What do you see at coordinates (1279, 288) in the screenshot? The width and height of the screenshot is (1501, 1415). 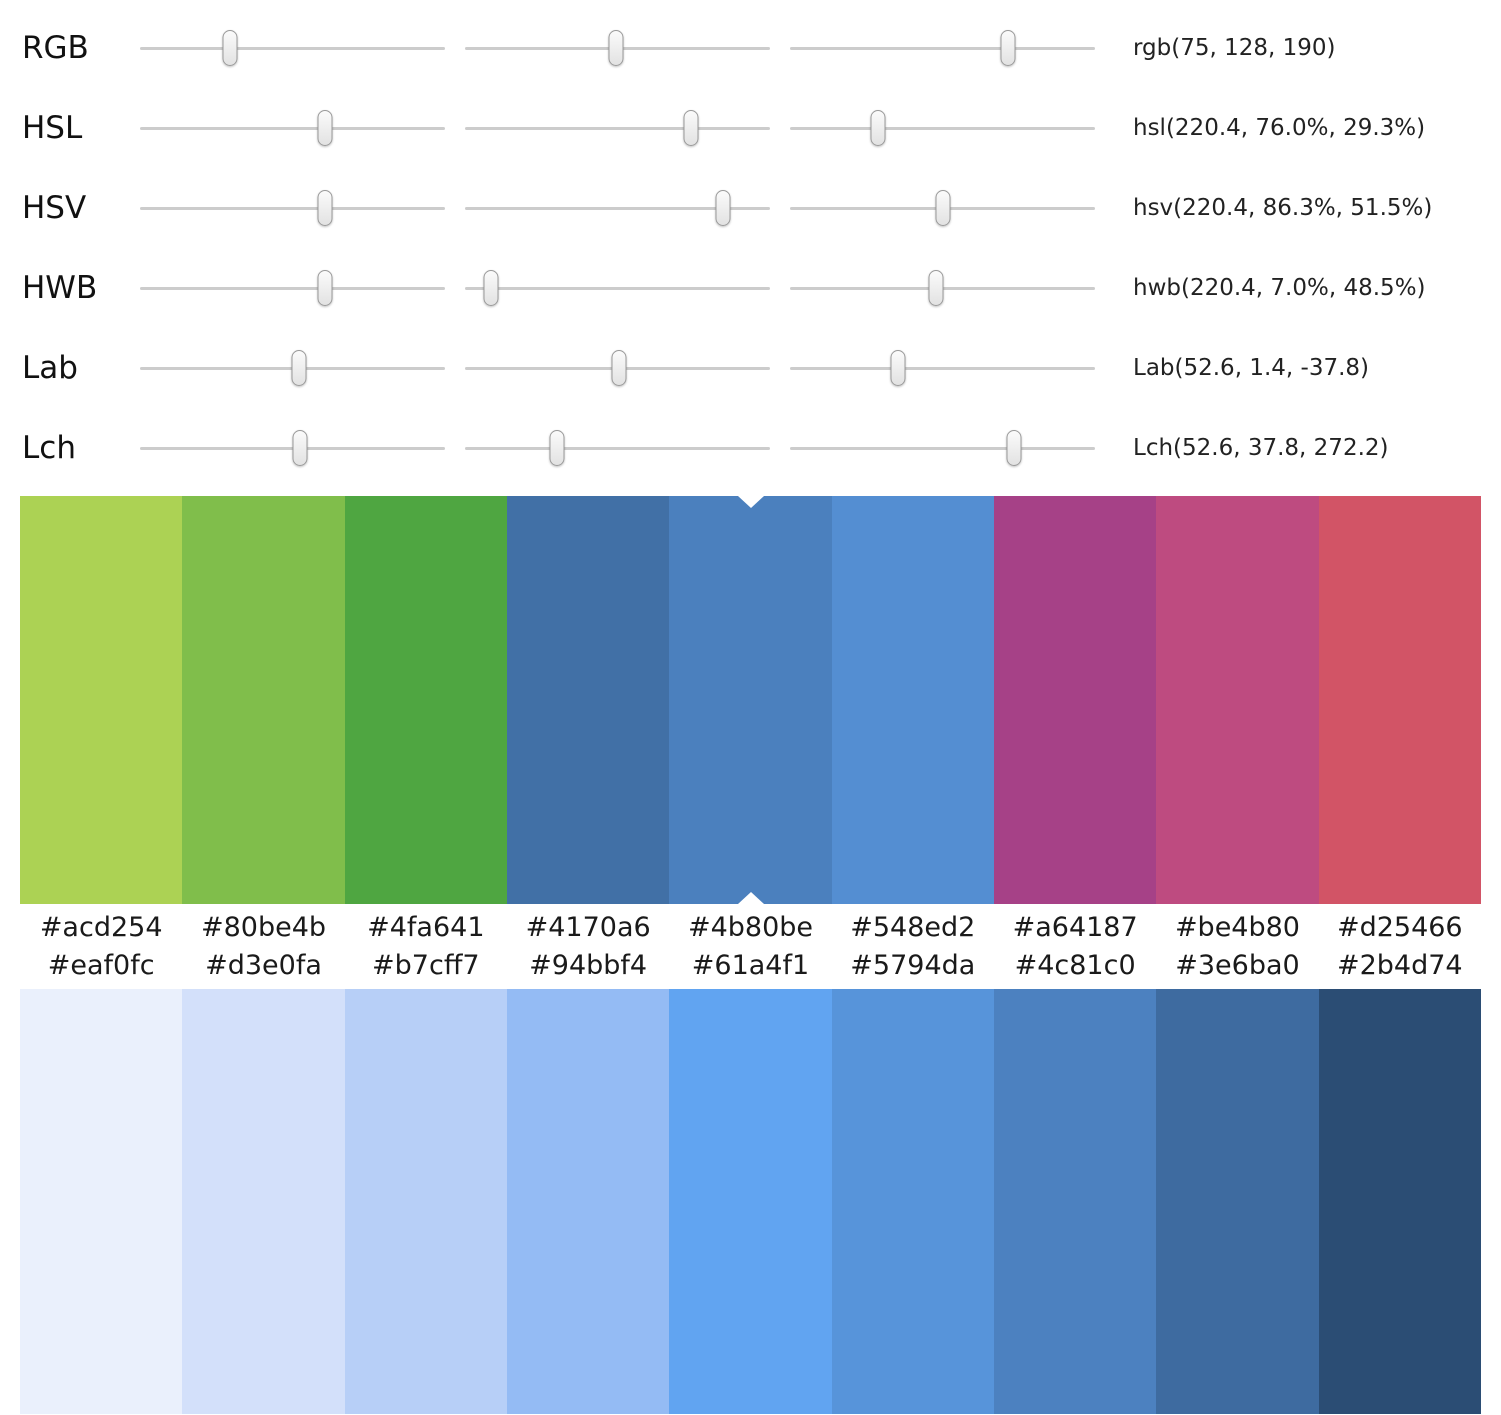 I see `color-value-text: hwb(220.4, 7.0%, 48.5%)` at bounding box center [1279, 288].